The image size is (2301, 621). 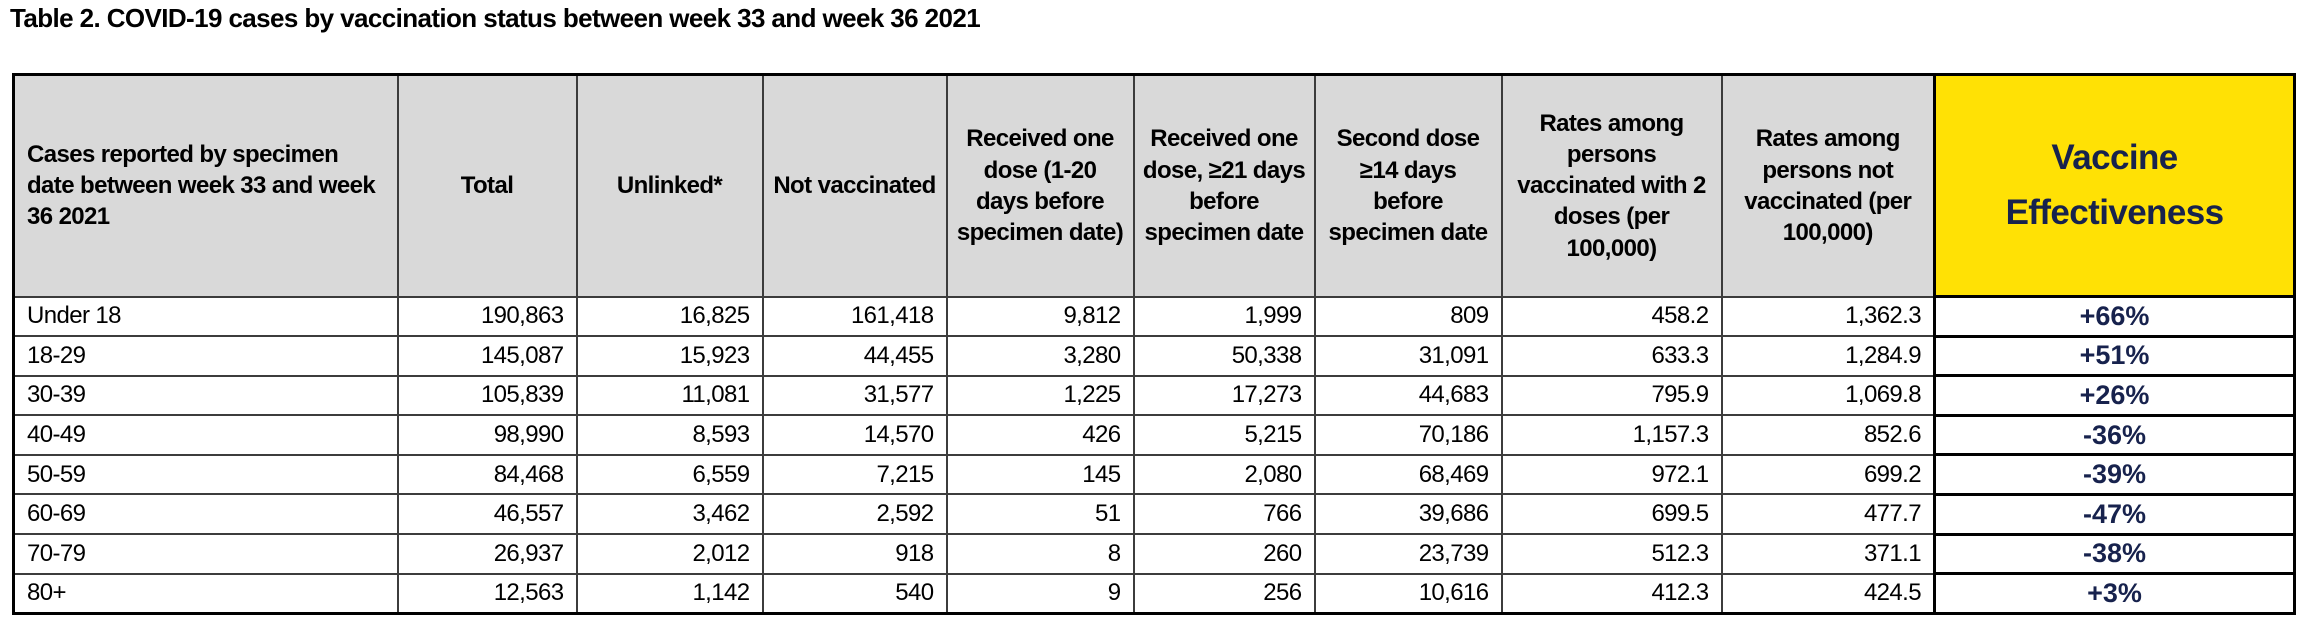 I want to click on value-cell: 1,069.8, so click(x=1828, y=395).